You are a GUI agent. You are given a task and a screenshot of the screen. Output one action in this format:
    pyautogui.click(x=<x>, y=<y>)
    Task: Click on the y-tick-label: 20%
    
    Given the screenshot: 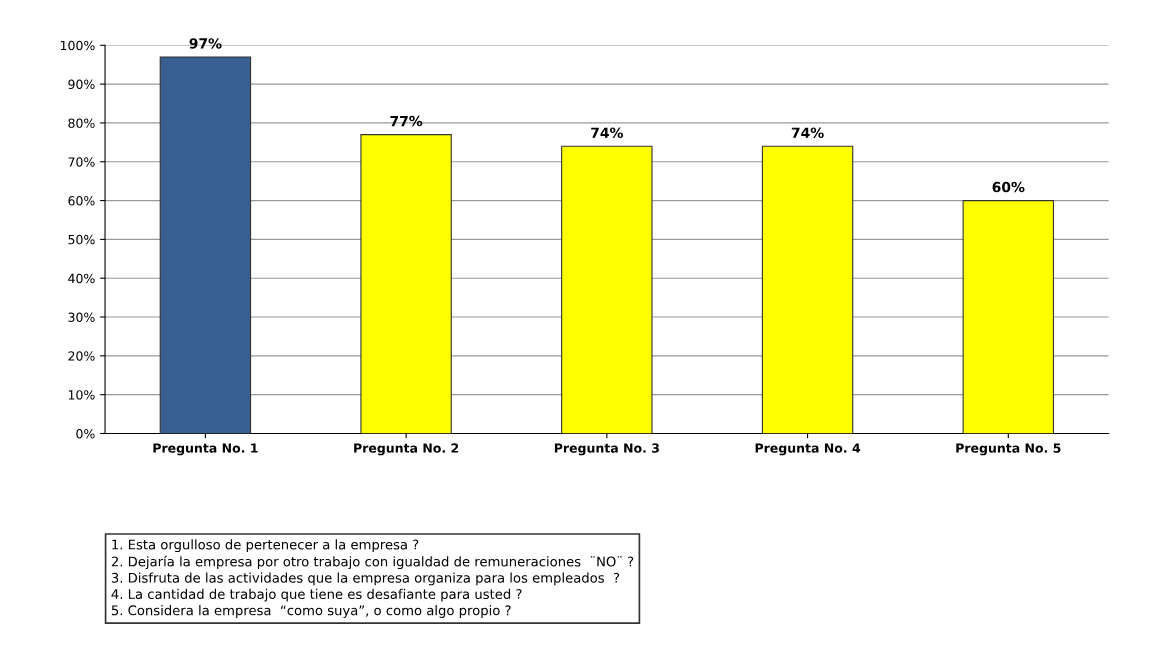 What is the action you would take?
    pyautogui.click(x=81, y=356)
    